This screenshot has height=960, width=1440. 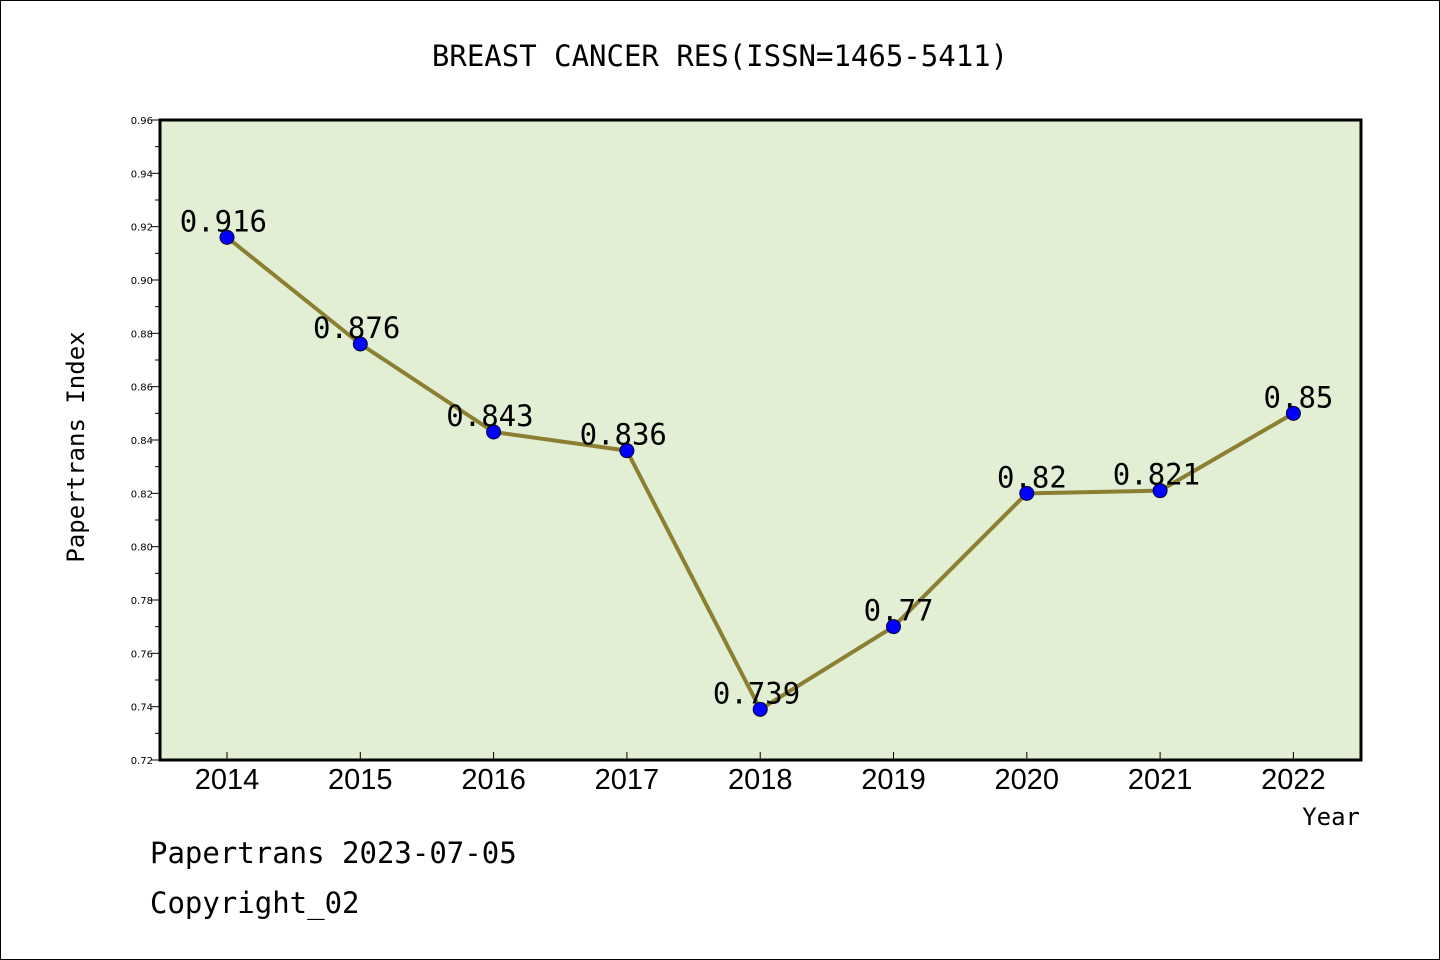 I want to click on y-tick-label: 0.88, so click(x=142, y=334).